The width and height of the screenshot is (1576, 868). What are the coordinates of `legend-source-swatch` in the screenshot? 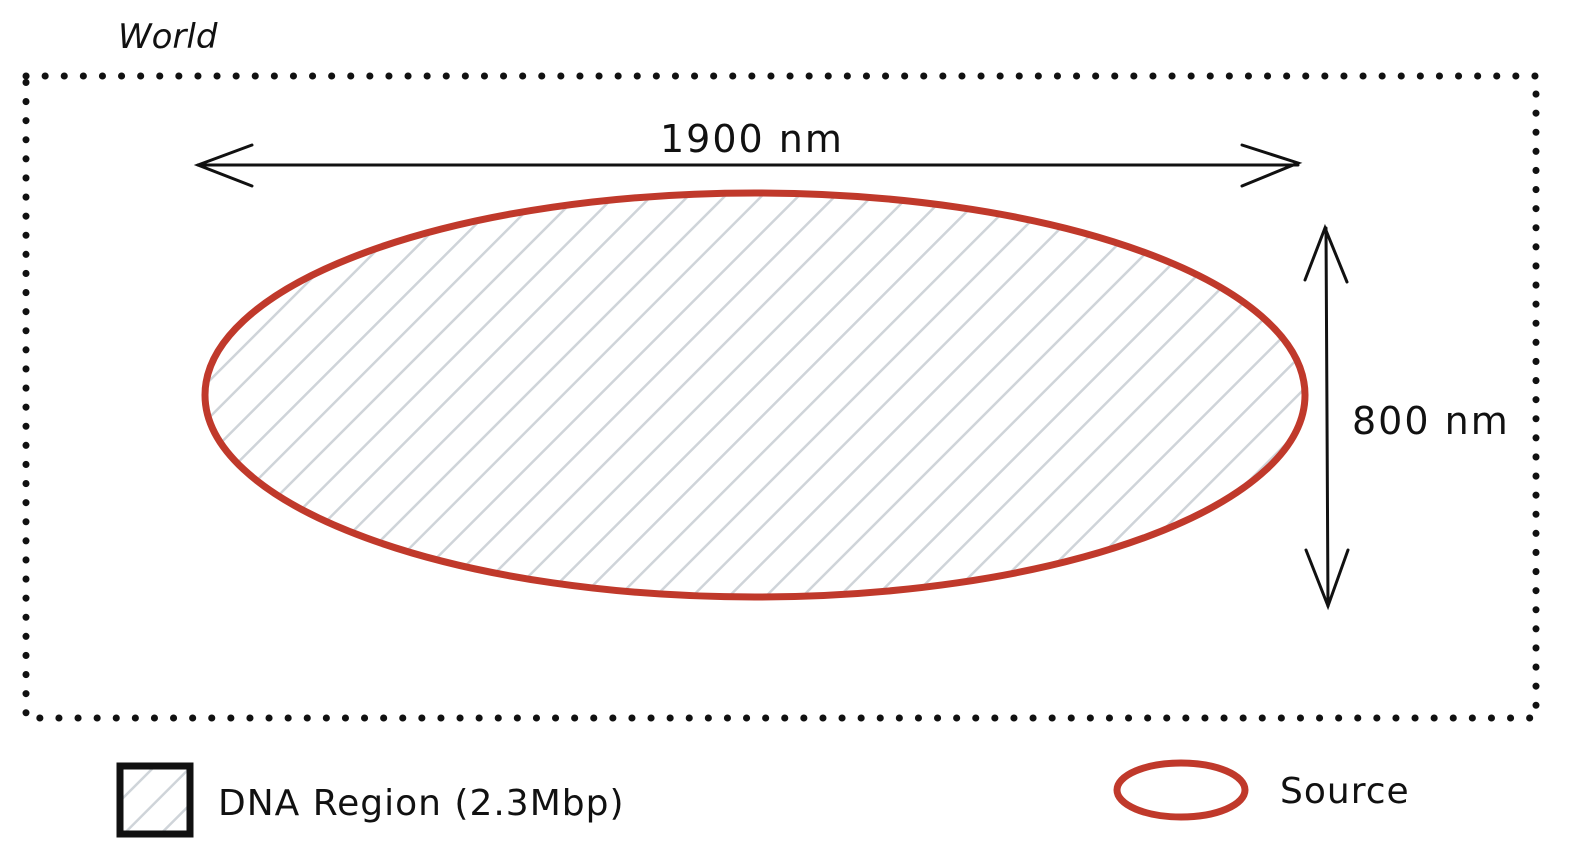 It's located at (1181, 790).